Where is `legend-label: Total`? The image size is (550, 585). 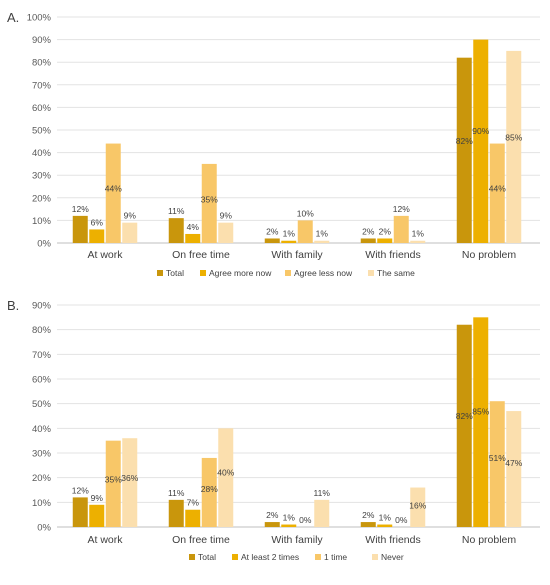
legend-label: Total is located at coordinates (175, 273).